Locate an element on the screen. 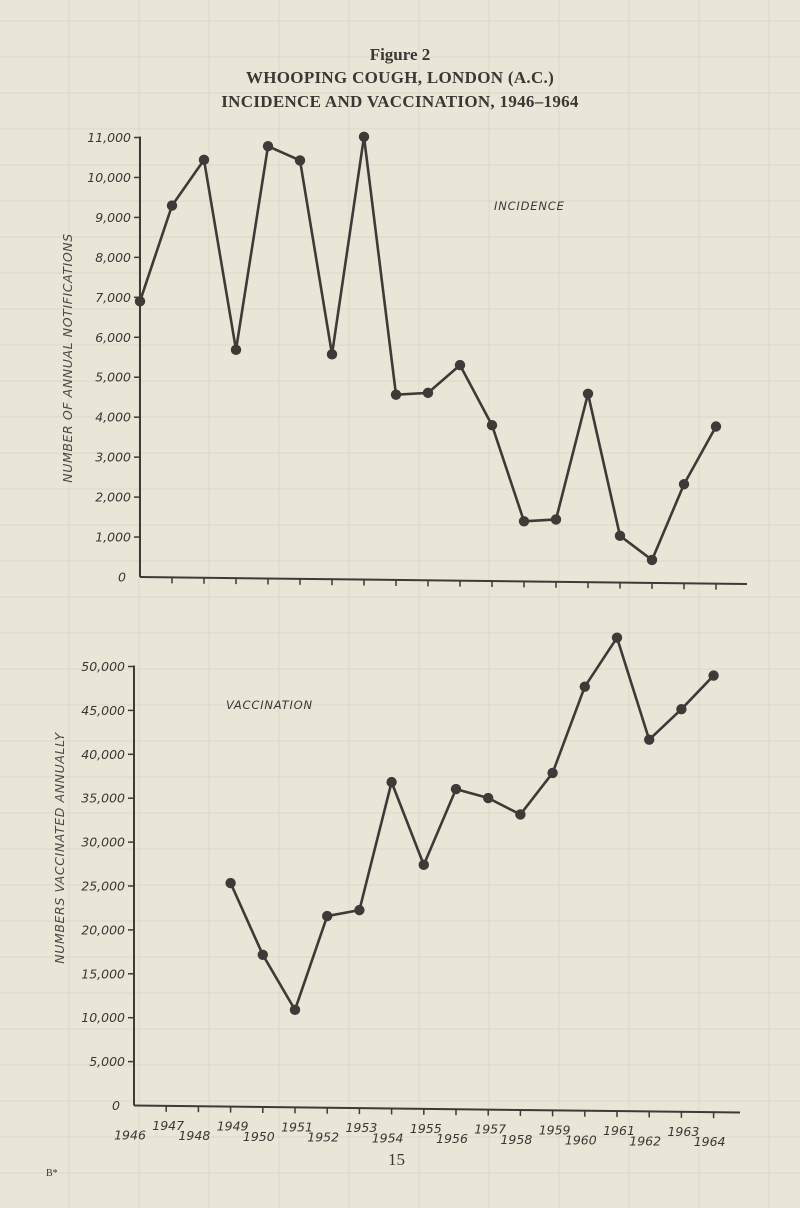  y-tick-label: 4,000 is located at coordinates (113, 417).